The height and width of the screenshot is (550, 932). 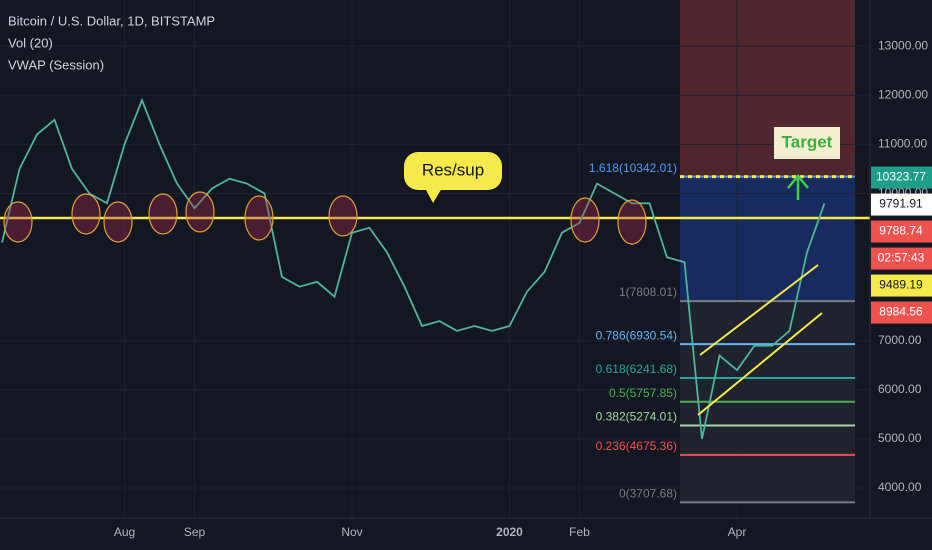 I want to click on price-tag-label: 10323.77, so click(x=901, y=177).